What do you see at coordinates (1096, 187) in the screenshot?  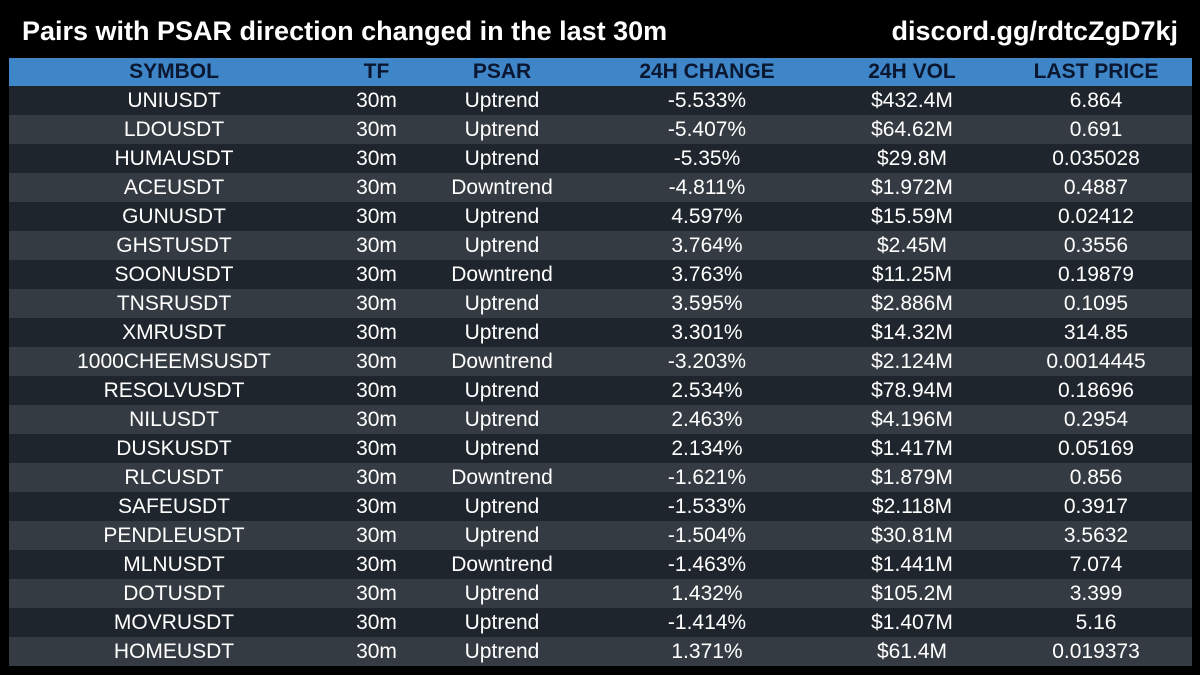 I see `cell-last-price: 0.4887` at bounding box center [1096, 187].